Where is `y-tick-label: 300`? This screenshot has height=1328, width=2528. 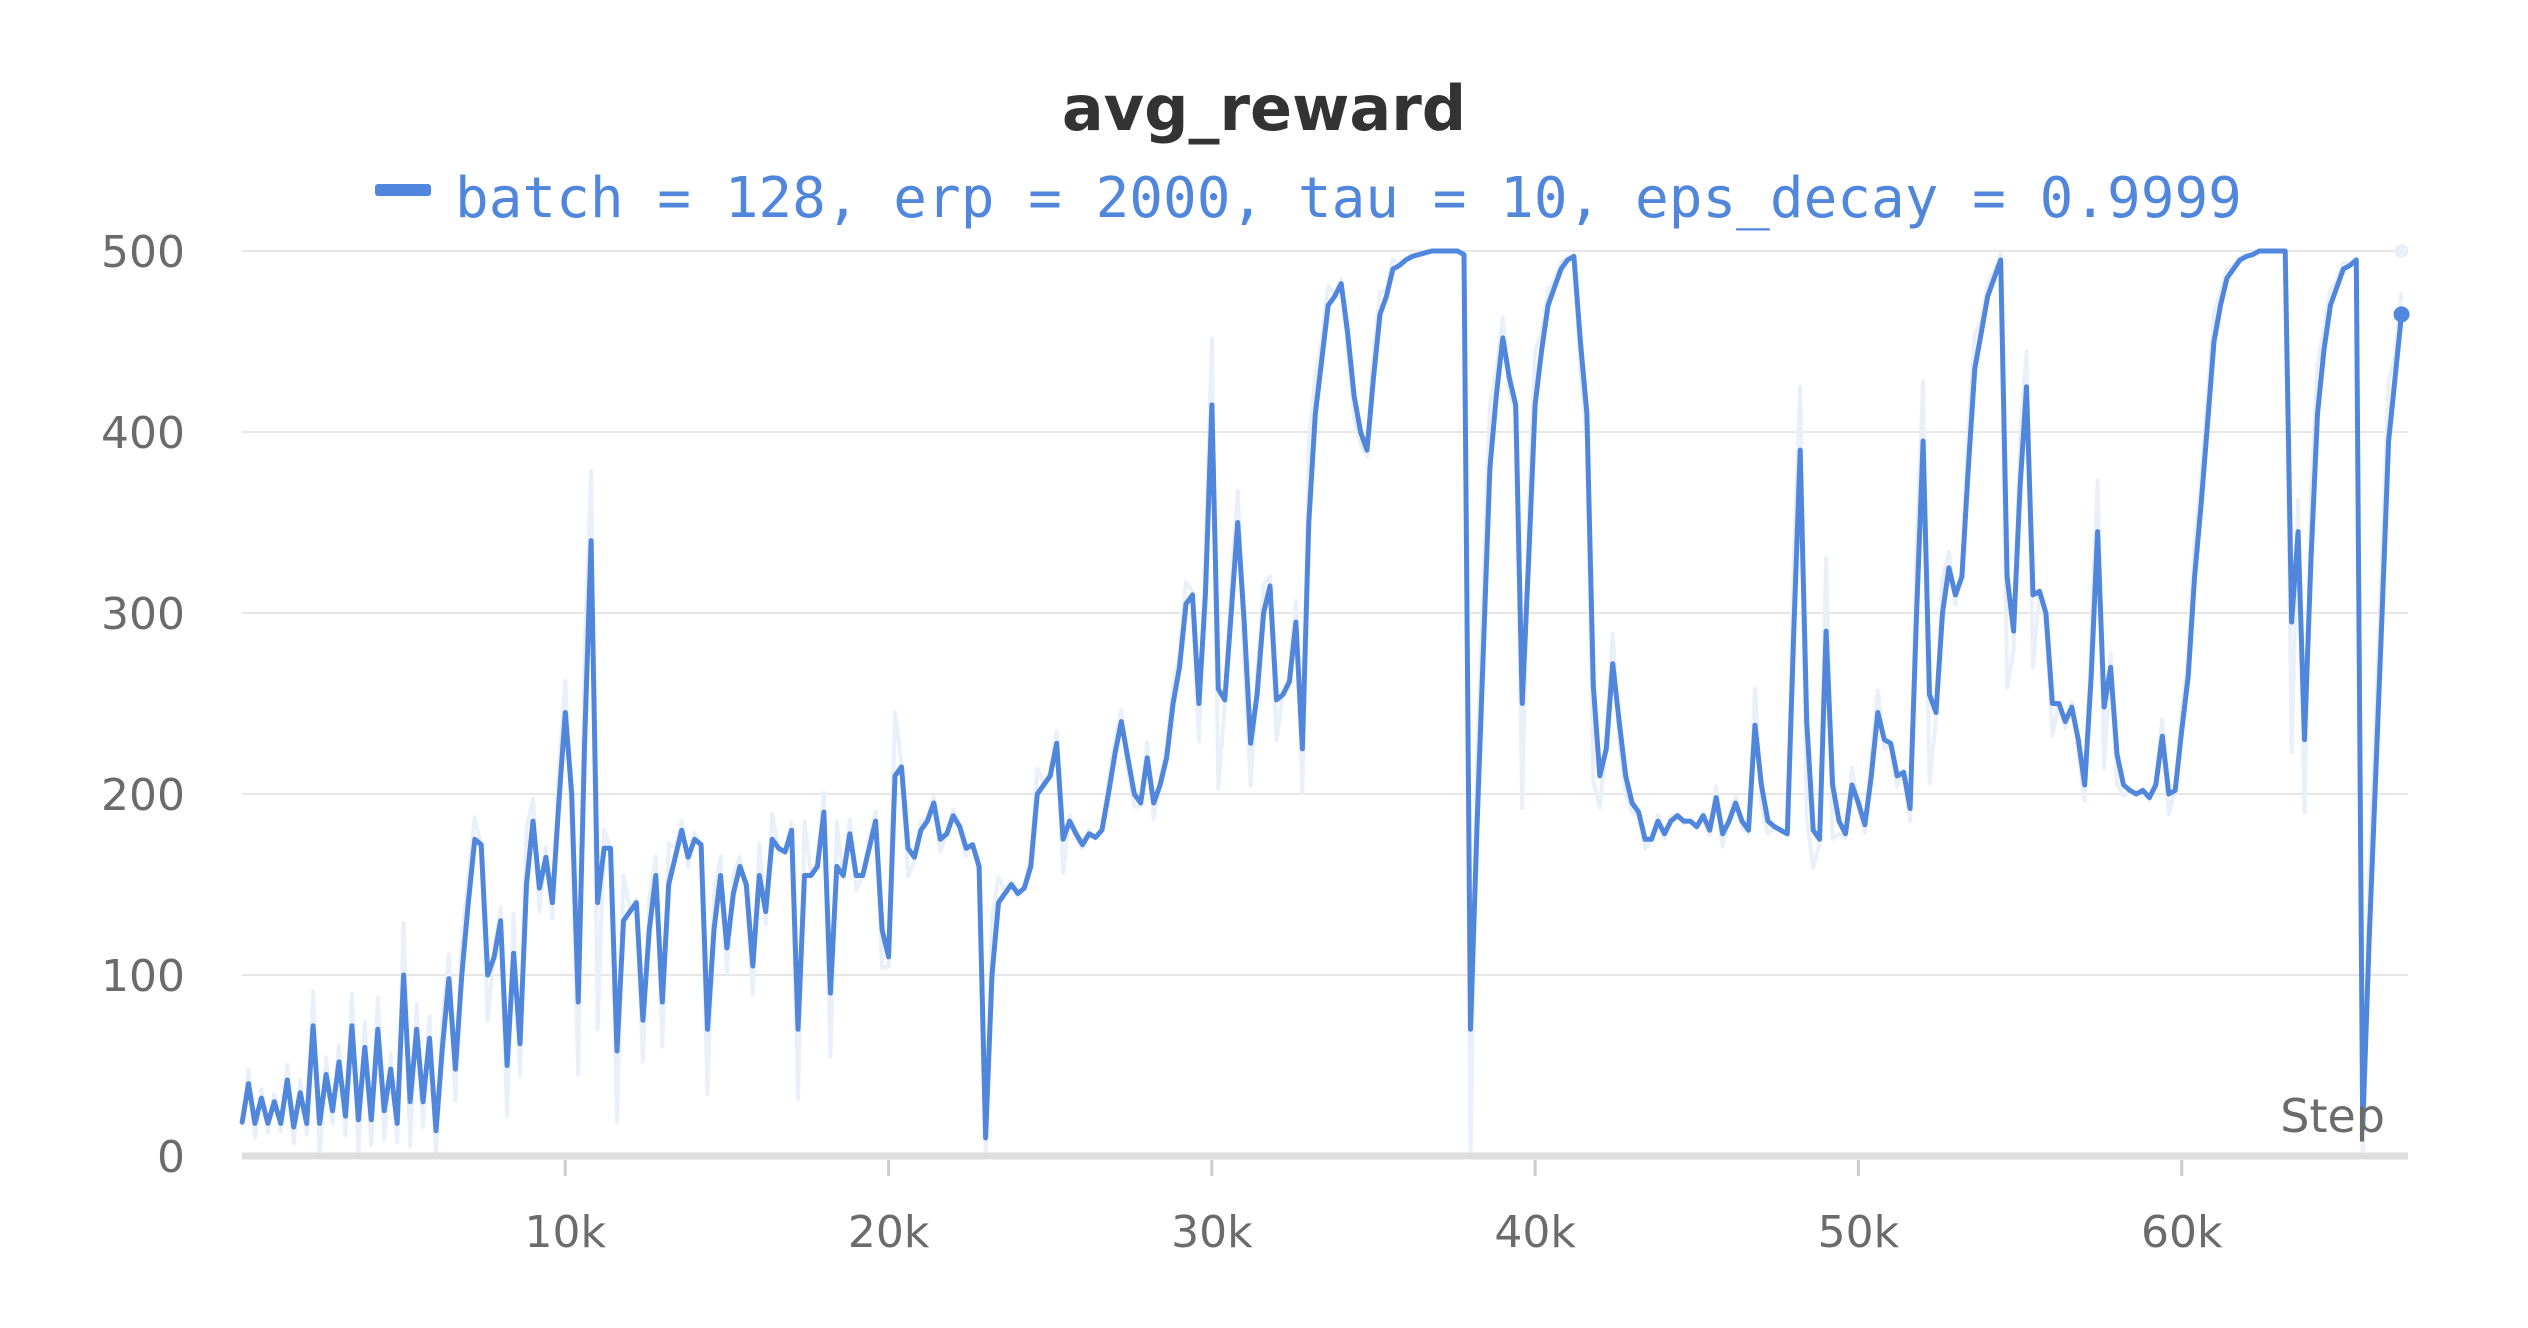 y-tick-label: 300 is located at coordinates (143, 614).